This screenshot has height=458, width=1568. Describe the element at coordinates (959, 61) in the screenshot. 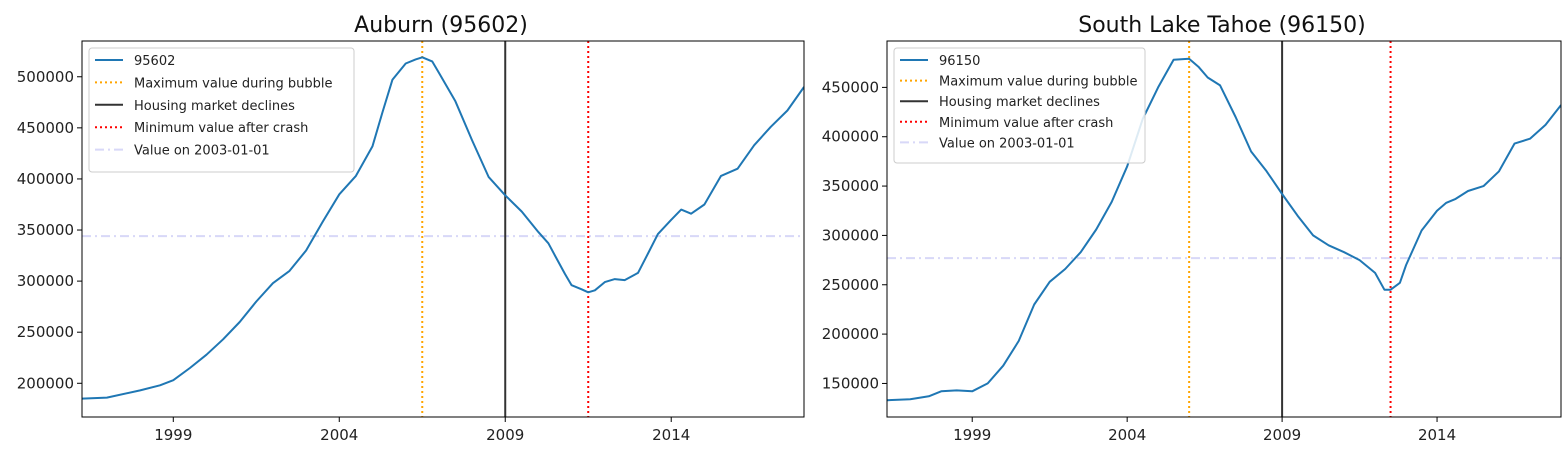

I see `legend-label: 96150` at that location.